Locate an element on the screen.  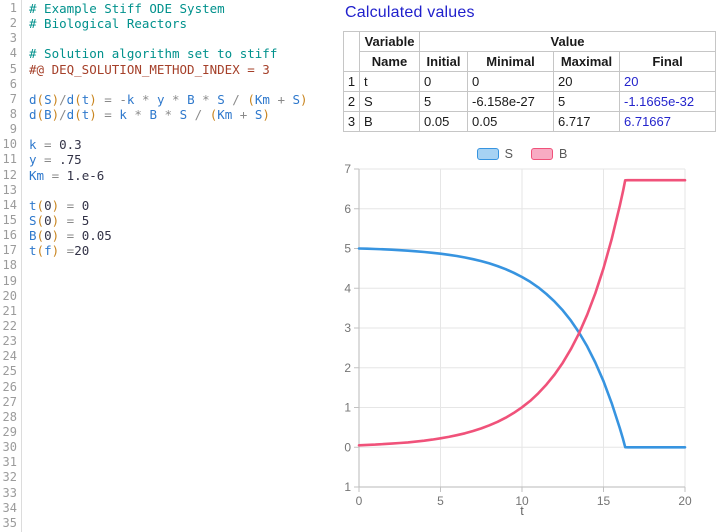
legend-item-S: S is located at coordinates (494, 153).